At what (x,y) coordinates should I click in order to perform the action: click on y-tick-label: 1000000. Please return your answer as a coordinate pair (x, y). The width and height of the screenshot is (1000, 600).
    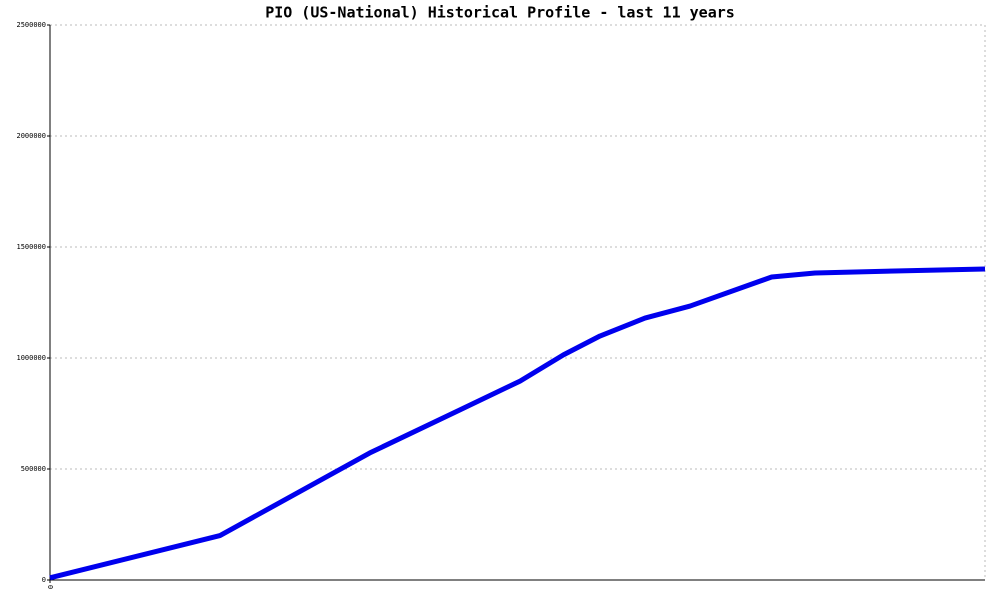
    Looking at the image, I should click on (31, 358).